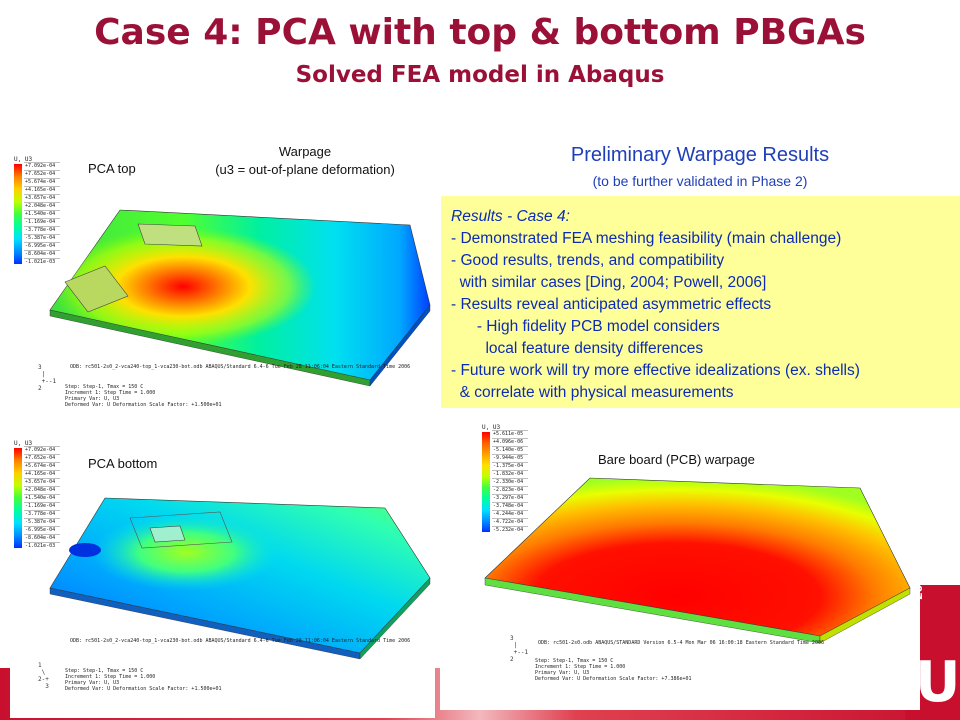  I want to click on legend-value: -3.748e-04, so click(508, 506).